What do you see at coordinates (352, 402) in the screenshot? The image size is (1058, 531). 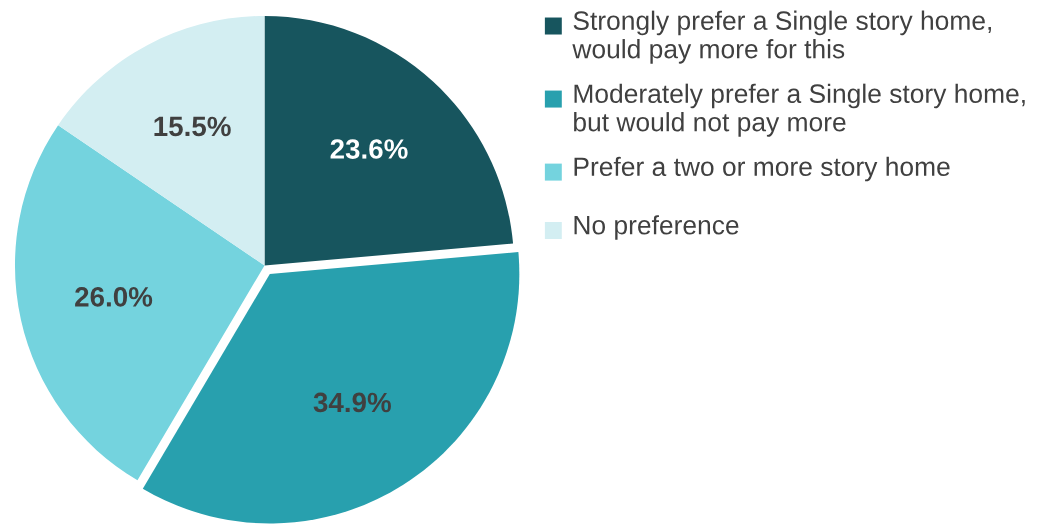 I see `data-label: 34.9%` at bounding box center [352, 402].